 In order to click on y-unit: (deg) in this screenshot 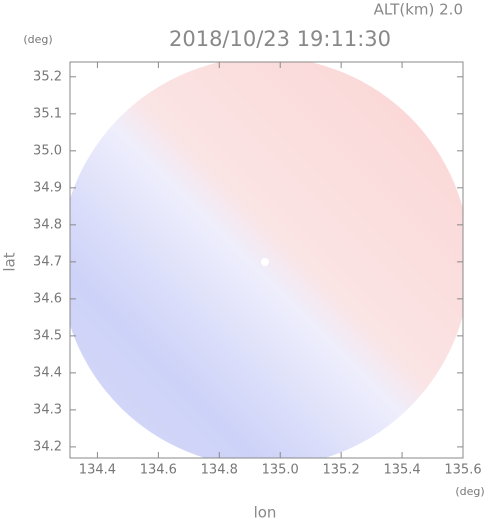, I will do `click(37, 39)`.